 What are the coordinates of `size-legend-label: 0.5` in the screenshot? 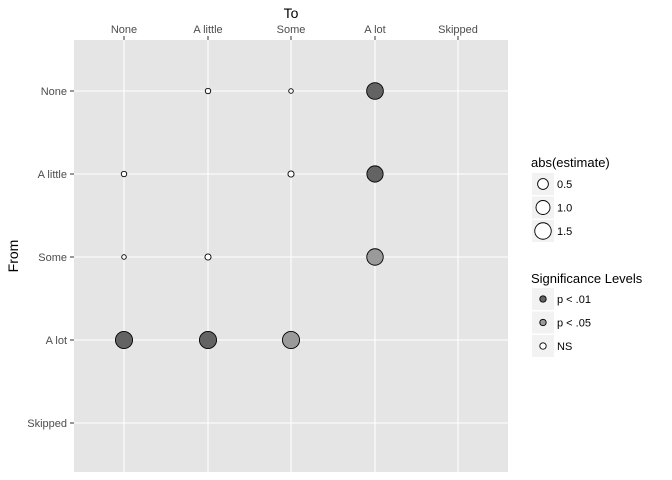 It's located at (564, 185).